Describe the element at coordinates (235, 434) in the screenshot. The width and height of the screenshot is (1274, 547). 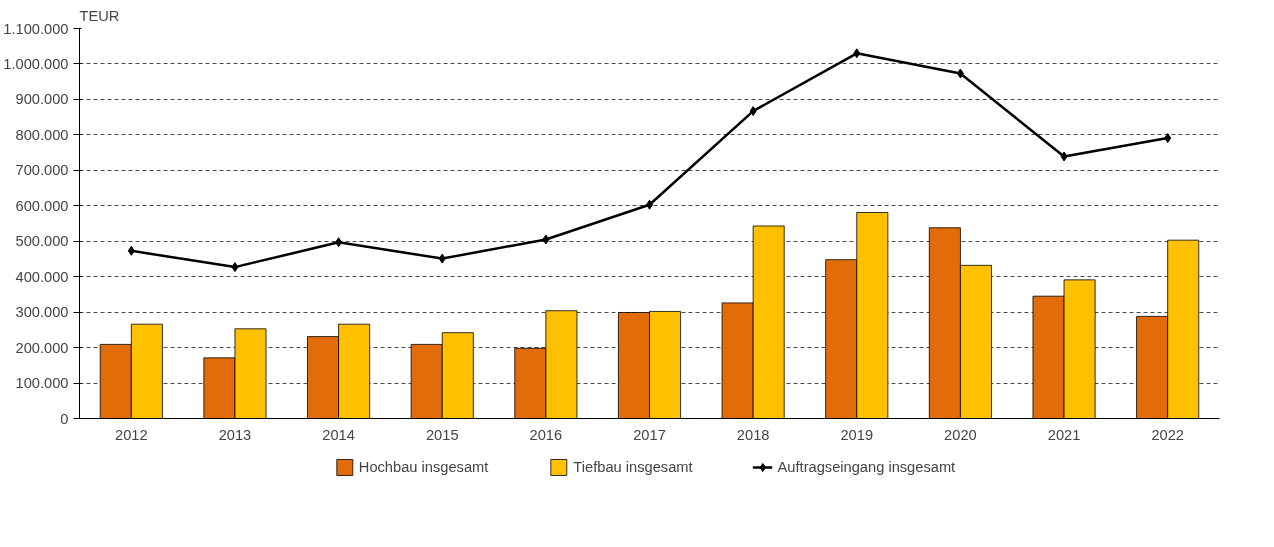
I see `x-tick-label: 2013` at that location.